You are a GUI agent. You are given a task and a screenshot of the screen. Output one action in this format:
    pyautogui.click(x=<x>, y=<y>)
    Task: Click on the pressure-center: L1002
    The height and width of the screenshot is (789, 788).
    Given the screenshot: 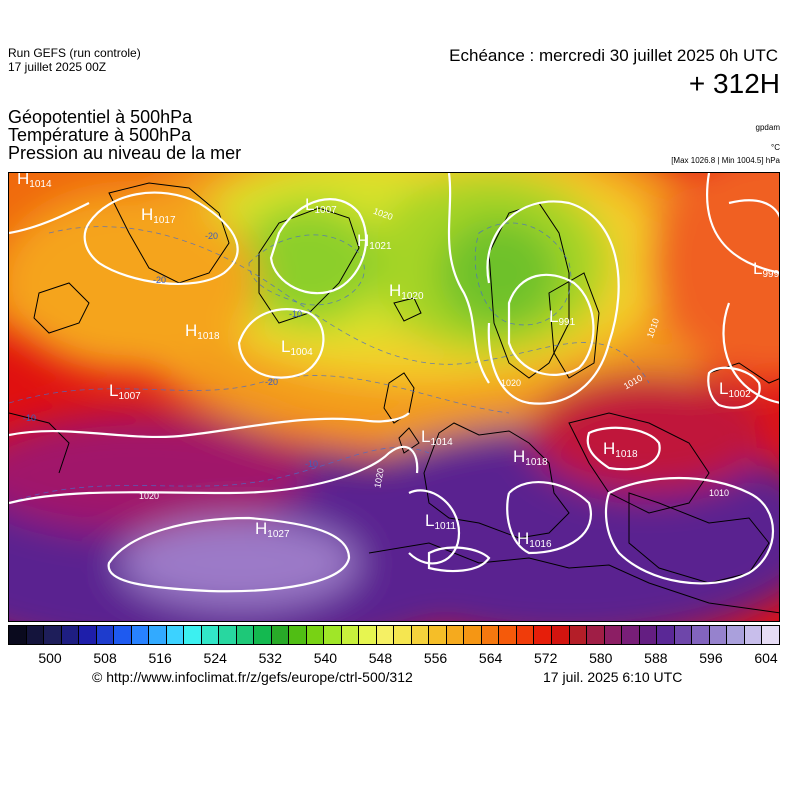 What is the action you would take?
    pyautogui.click(x=735, y=389)
    